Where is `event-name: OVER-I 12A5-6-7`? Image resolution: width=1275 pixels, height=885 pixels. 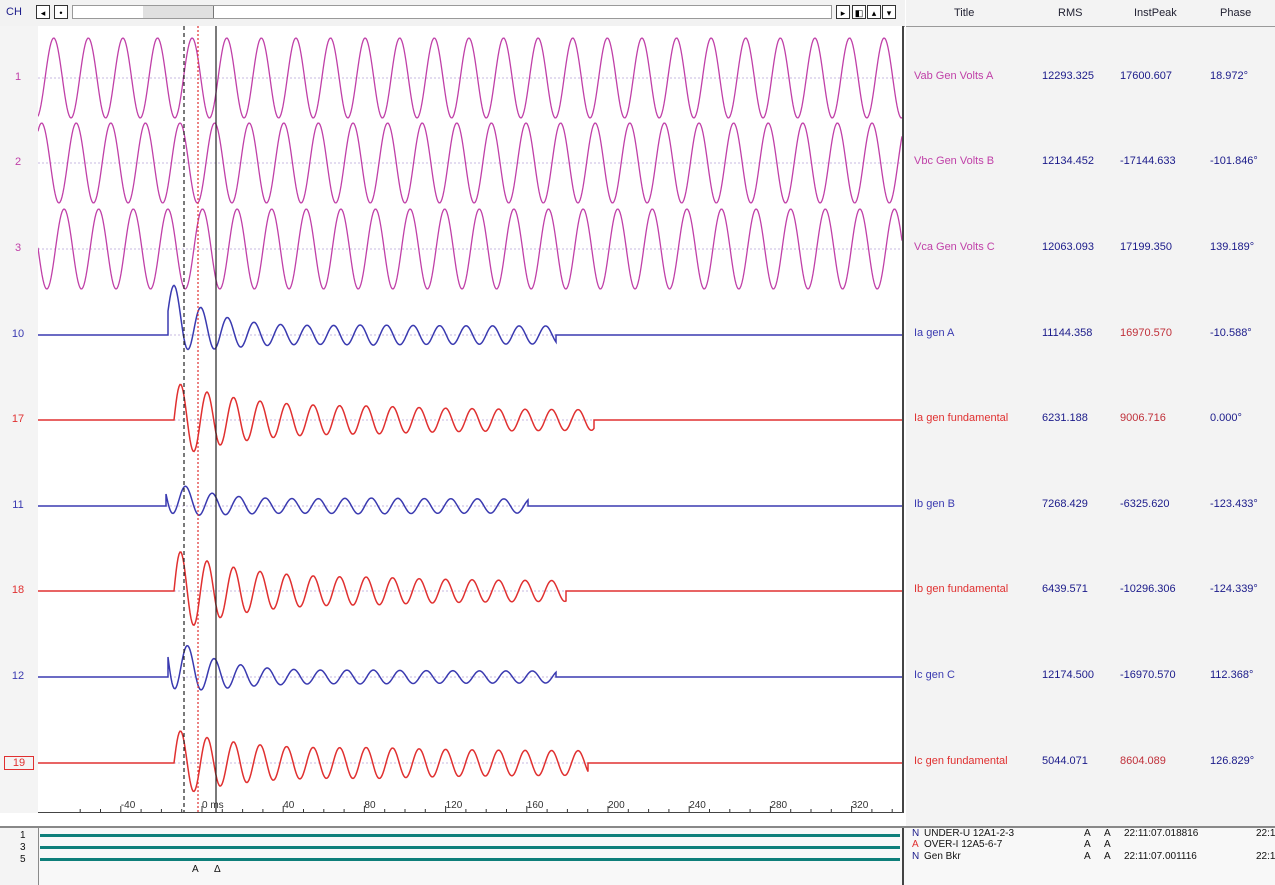 event-name: OVER-I 12A5-6-7 is located at coordinates (963, 844).